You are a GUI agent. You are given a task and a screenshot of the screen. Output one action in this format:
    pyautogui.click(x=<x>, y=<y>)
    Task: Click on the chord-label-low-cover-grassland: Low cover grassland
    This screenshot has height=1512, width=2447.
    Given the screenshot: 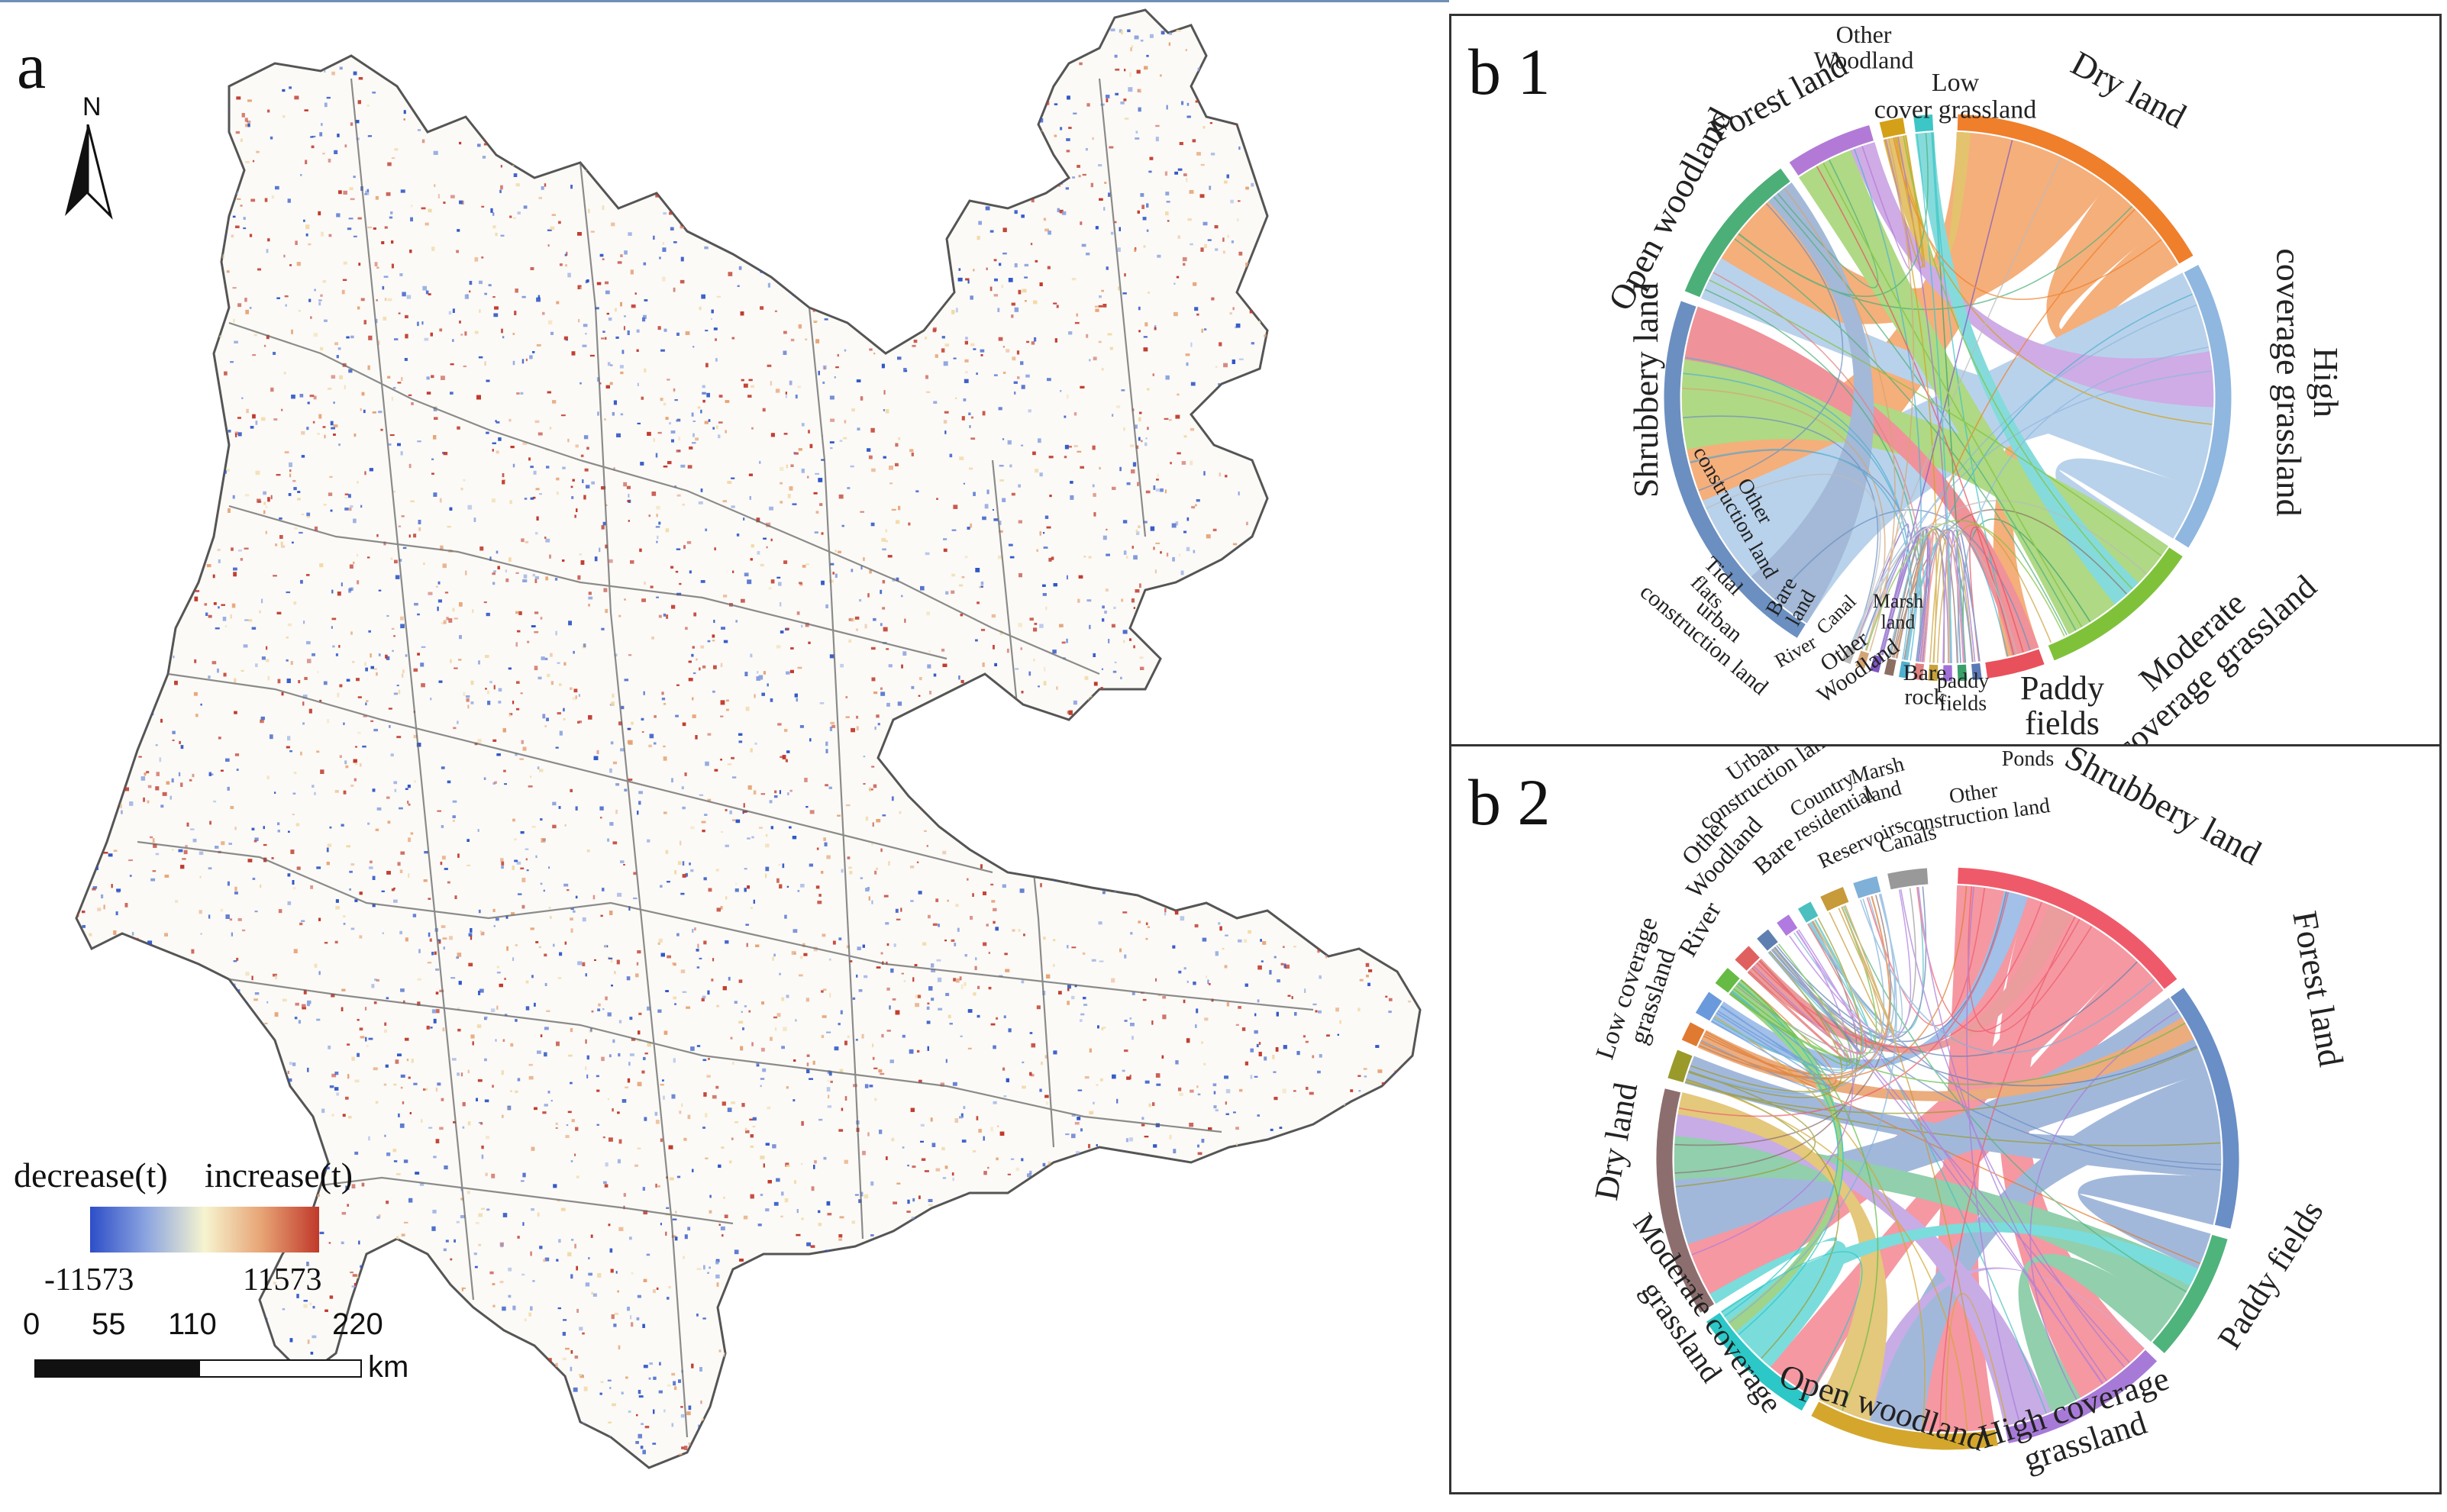 What is the action you would take?
    pyautogui.click(x=1955, y=96)
    